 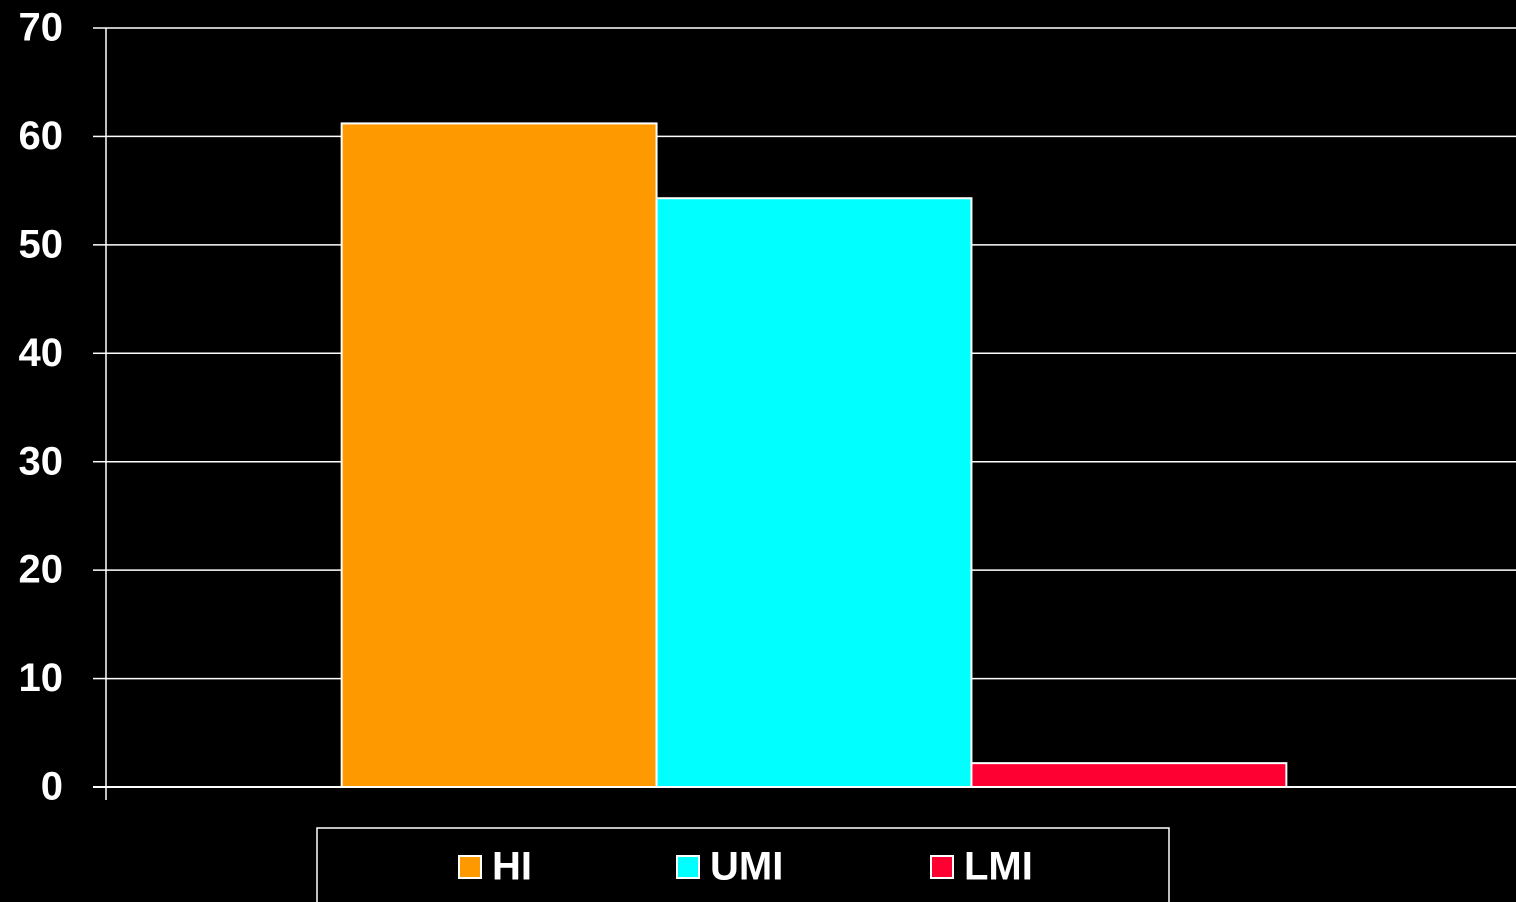 What do you see at coordinates (41, 461) in the screenshot?
I see `y-tick-label: 30` at bounding box center [41, 461].